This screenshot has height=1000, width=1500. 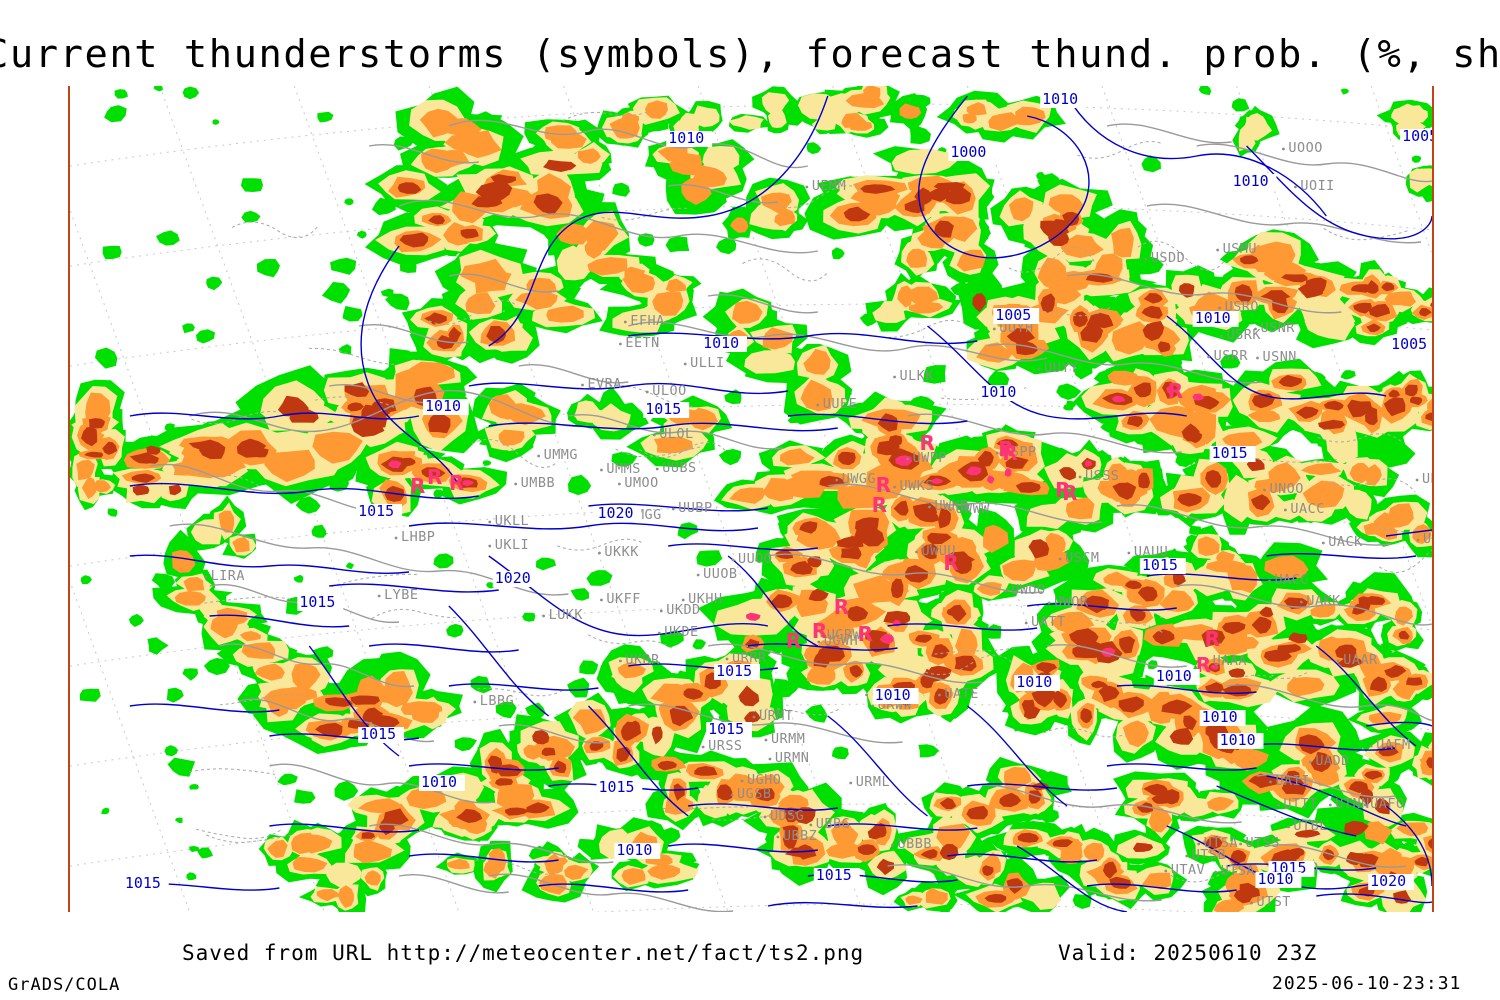 I want to click on station-identifier-label: LHBP, so click(x=418, y=537).